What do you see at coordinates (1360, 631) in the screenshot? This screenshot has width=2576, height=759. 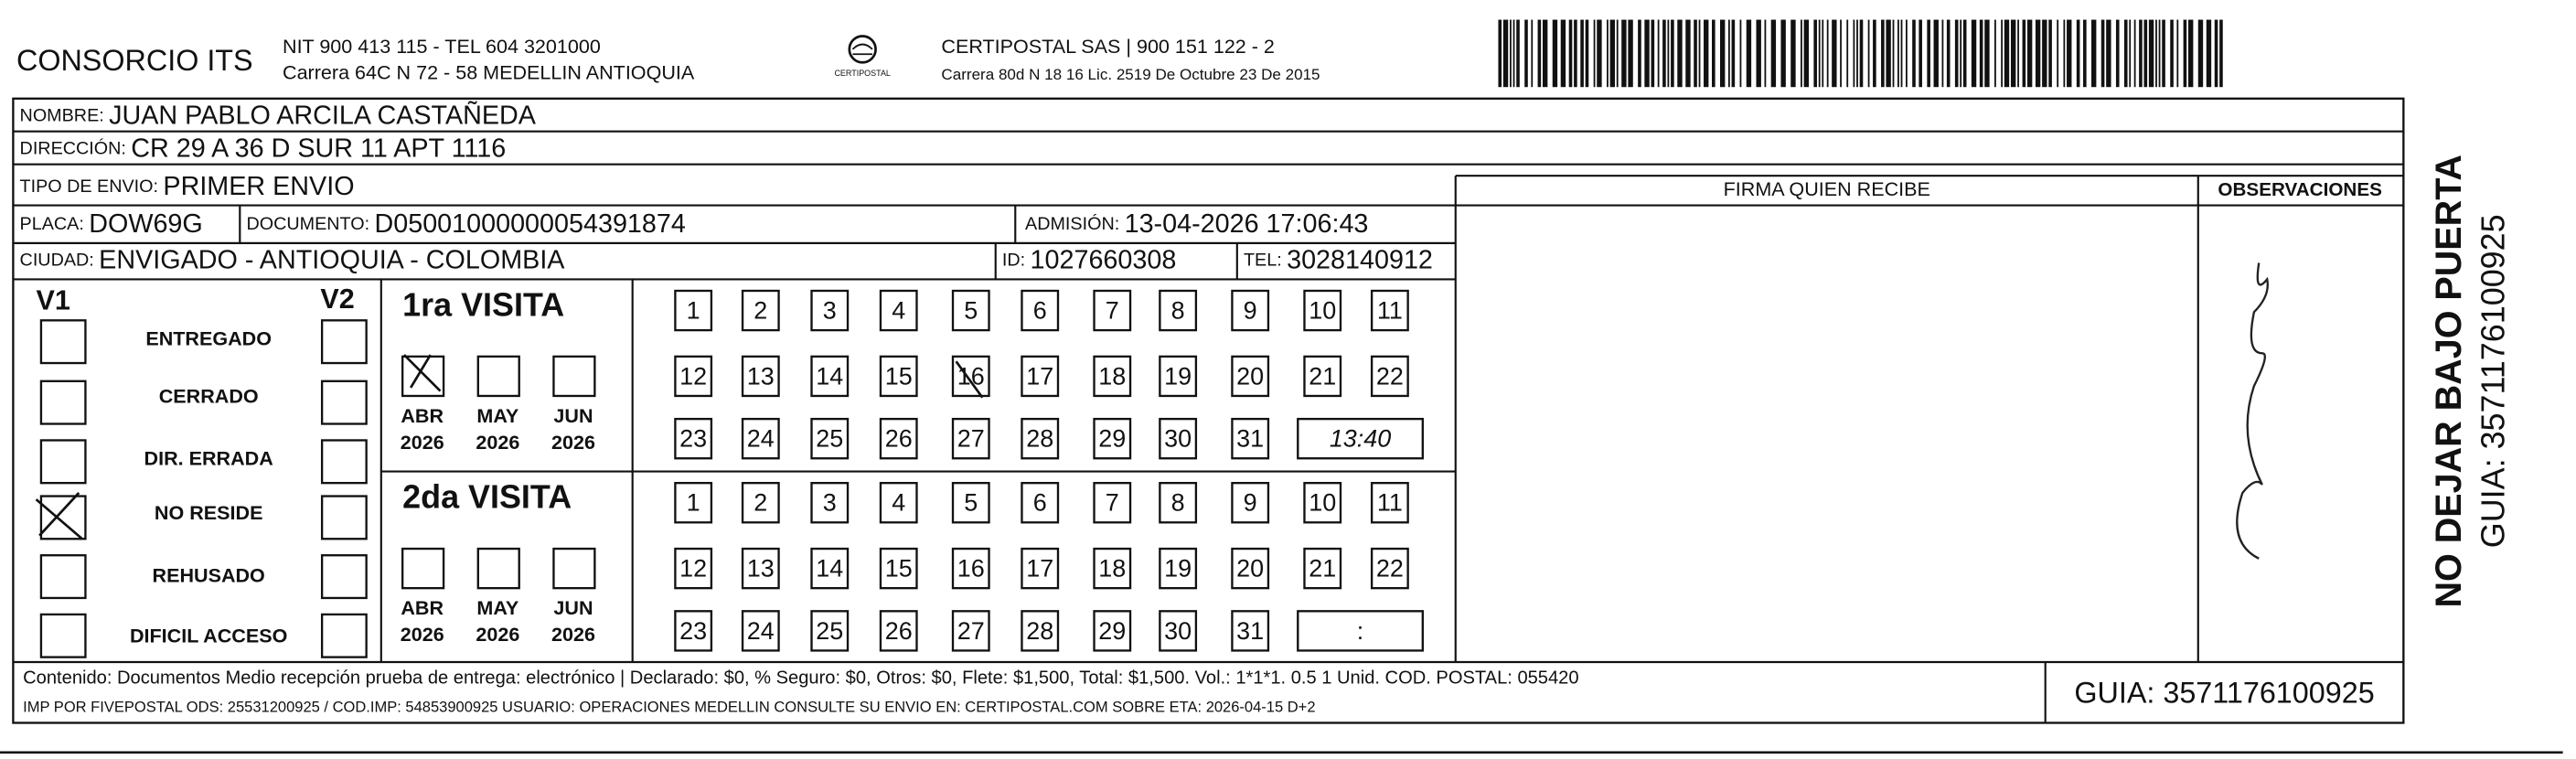 I see `time-box` at bounding box center [1360, 631].